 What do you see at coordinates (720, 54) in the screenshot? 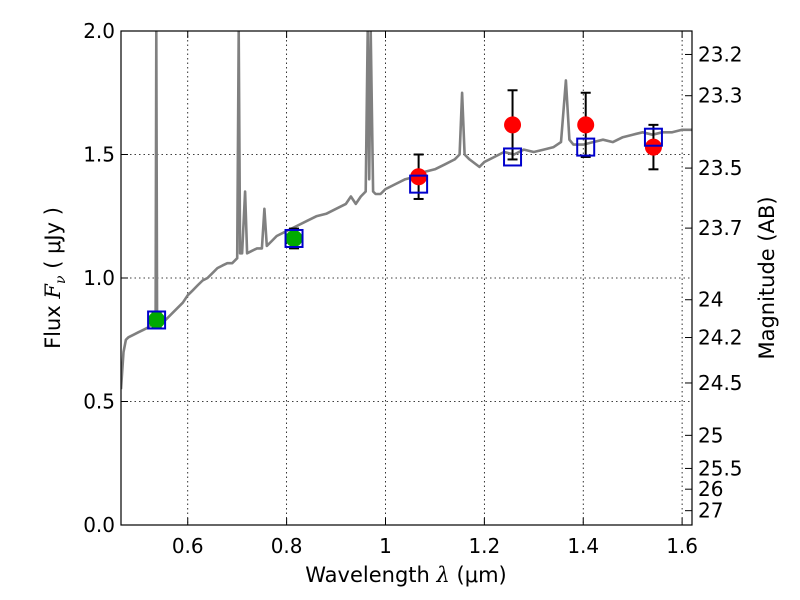
I see `y2-tick-label: 23.2` at bounding box center [720, 54].